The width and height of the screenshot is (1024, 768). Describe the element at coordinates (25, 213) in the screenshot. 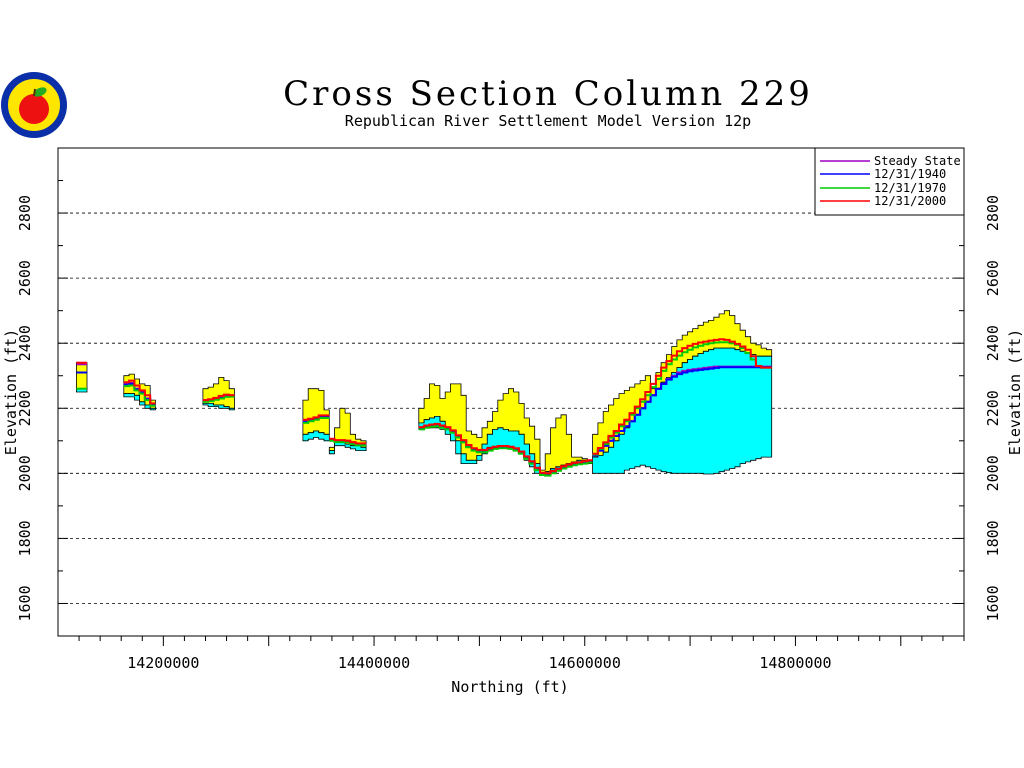

I see `y-tick-label-left-2800: 2800` at that location.